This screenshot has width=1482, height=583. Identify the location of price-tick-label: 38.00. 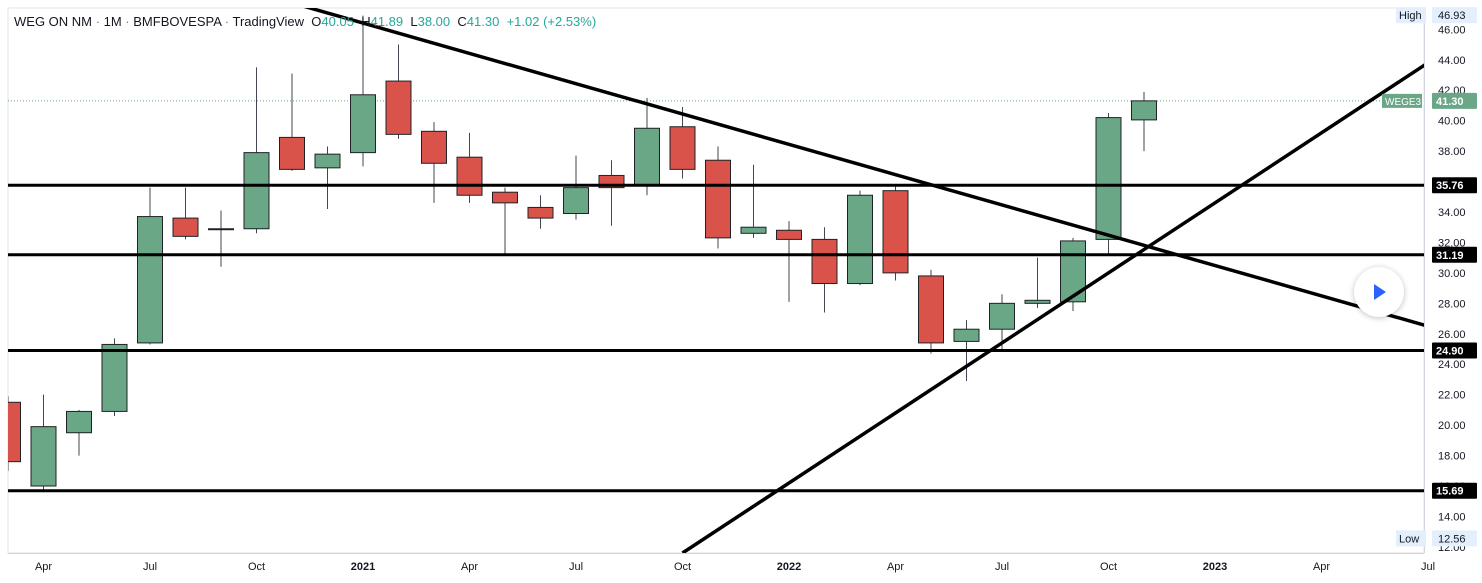
(1452, 152).